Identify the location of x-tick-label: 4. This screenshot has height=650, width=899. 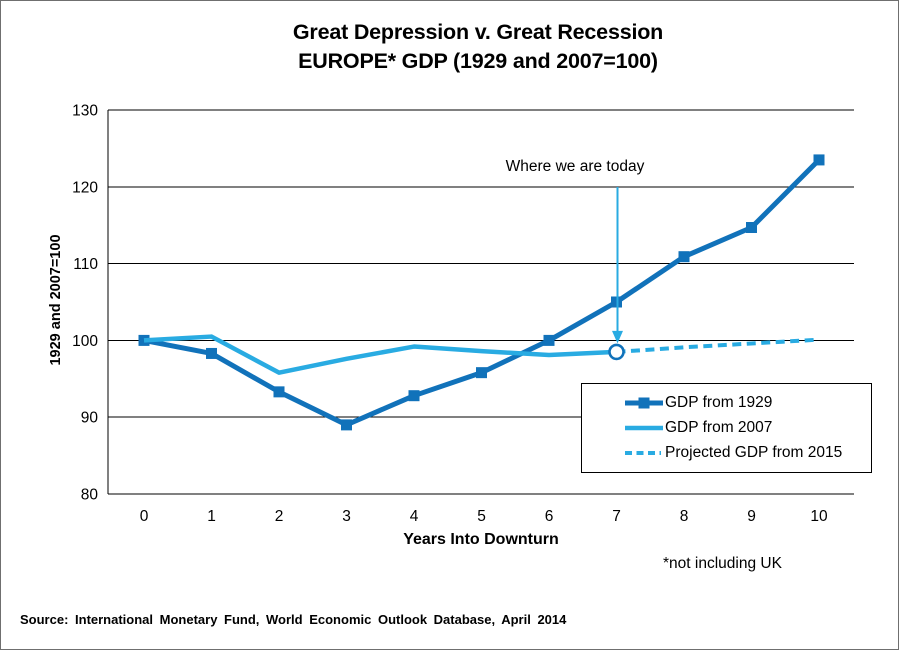
(414, 516).